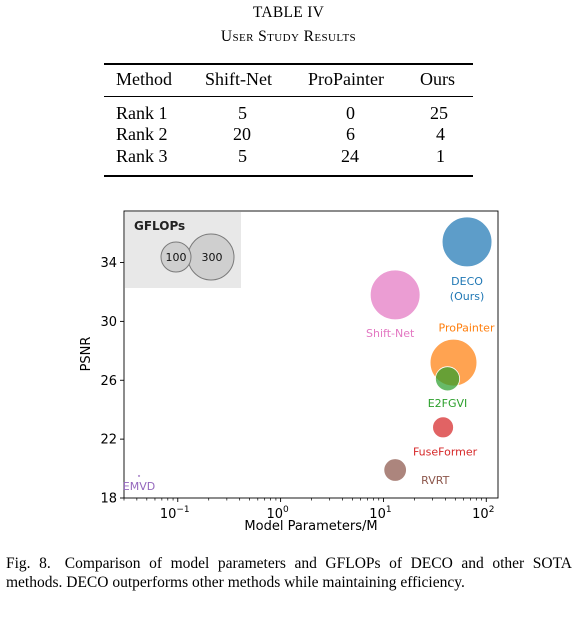 This screenshot has width=577, height=618. Describe the element at coordinates (437, 79) in the screenshot. I see `header-ours: Ours` at that location.